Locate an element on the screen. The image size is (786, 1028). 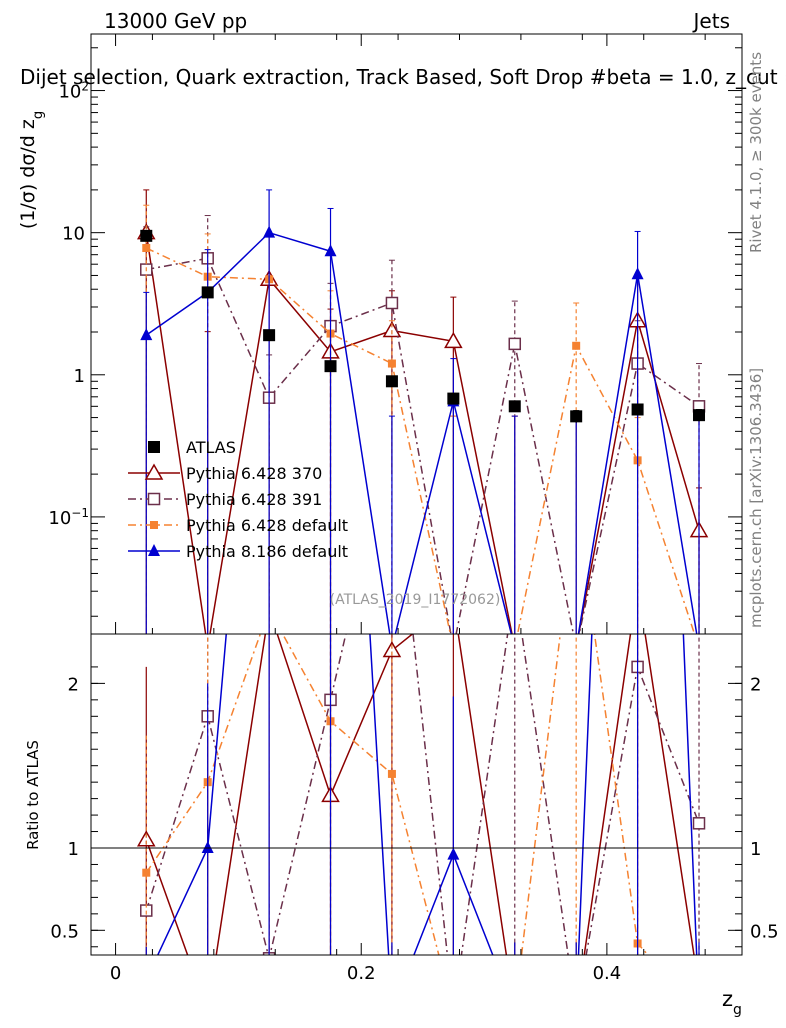
x-tick-label: 0.2 is located at coordinates (361, 973).